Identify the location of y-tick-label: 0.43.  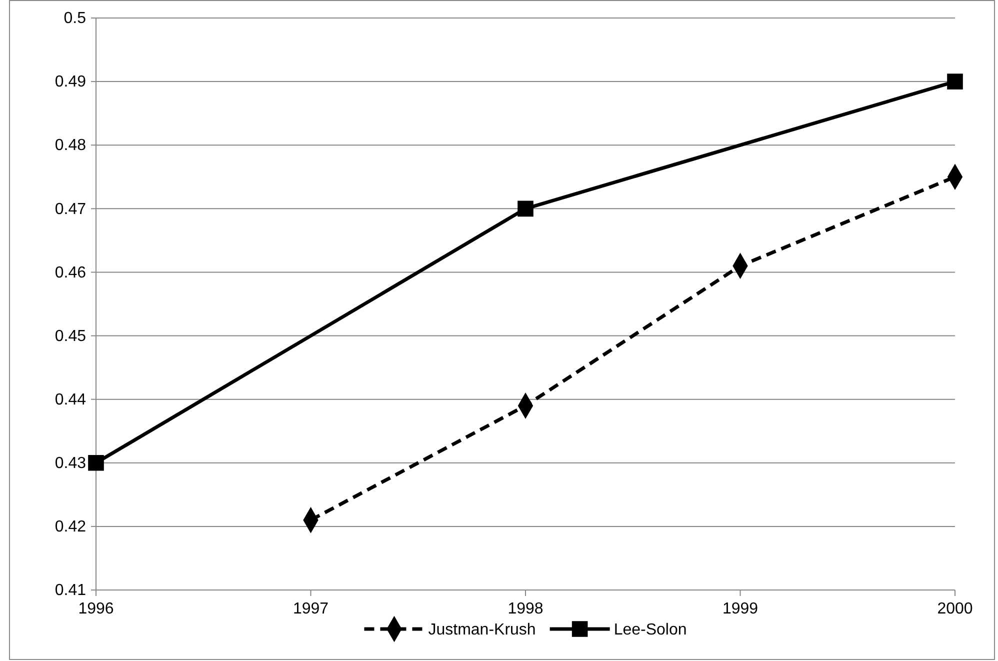
(70, 463).